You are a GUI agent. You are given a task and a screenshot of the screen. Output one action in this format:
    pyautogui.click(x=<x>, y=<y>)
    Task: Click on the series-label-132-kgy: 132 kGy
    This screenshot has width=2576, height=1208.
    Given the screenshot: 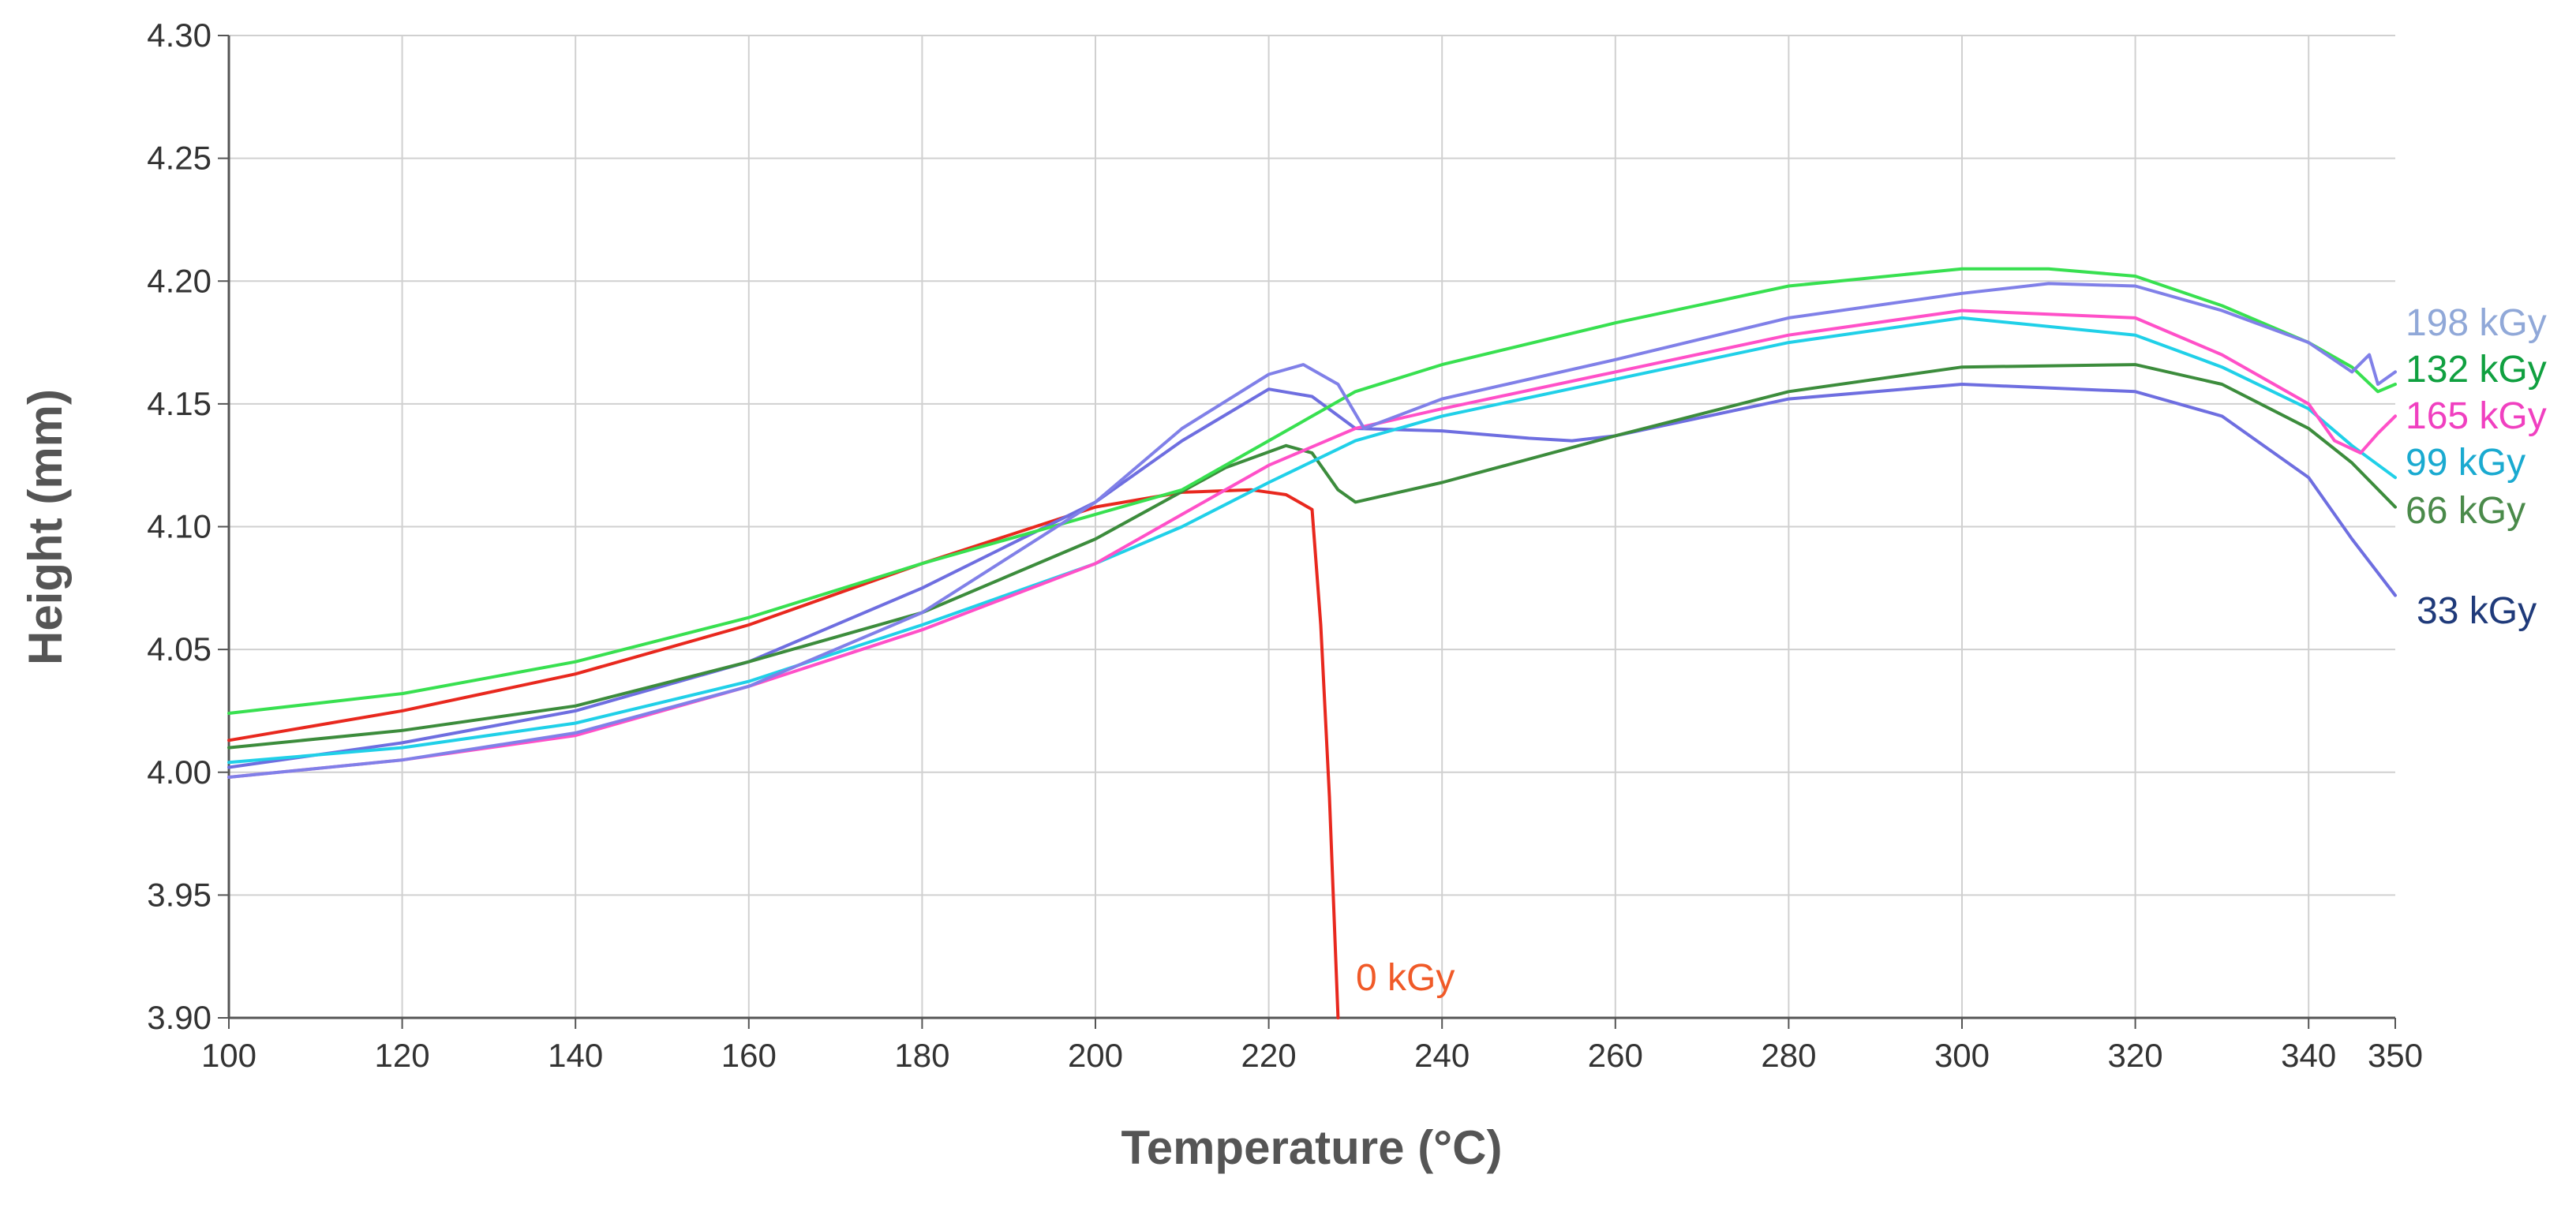 What is the action you would take?
    pyautogui.click(x=2476, y=370)
    